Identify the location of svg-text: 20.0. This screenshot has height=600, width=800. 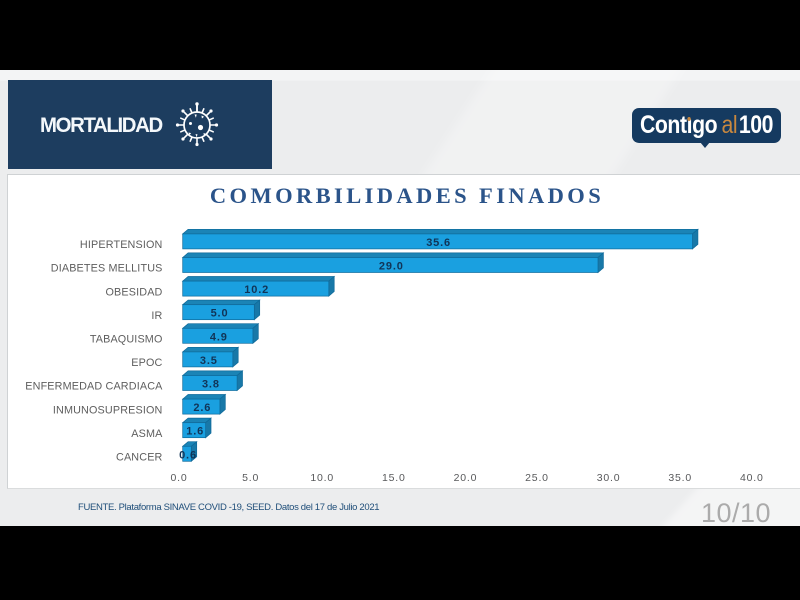
(466, 478).